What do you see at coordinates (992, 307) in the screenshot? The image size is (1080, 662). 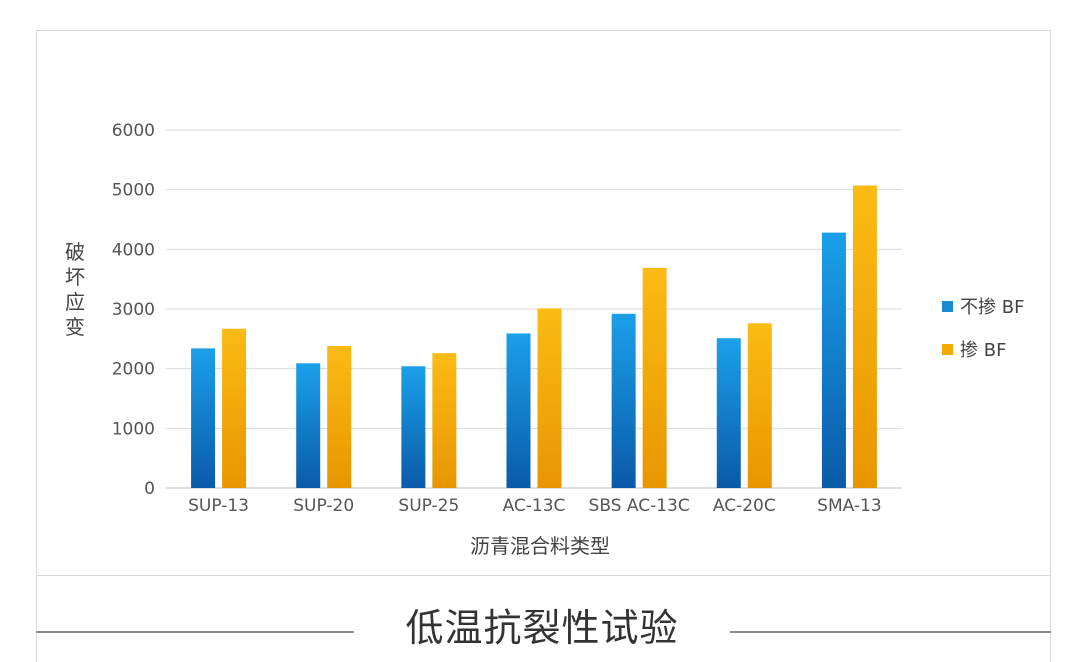 I see `legend-label: 不掺 BF` at bounding box center [992, 307].